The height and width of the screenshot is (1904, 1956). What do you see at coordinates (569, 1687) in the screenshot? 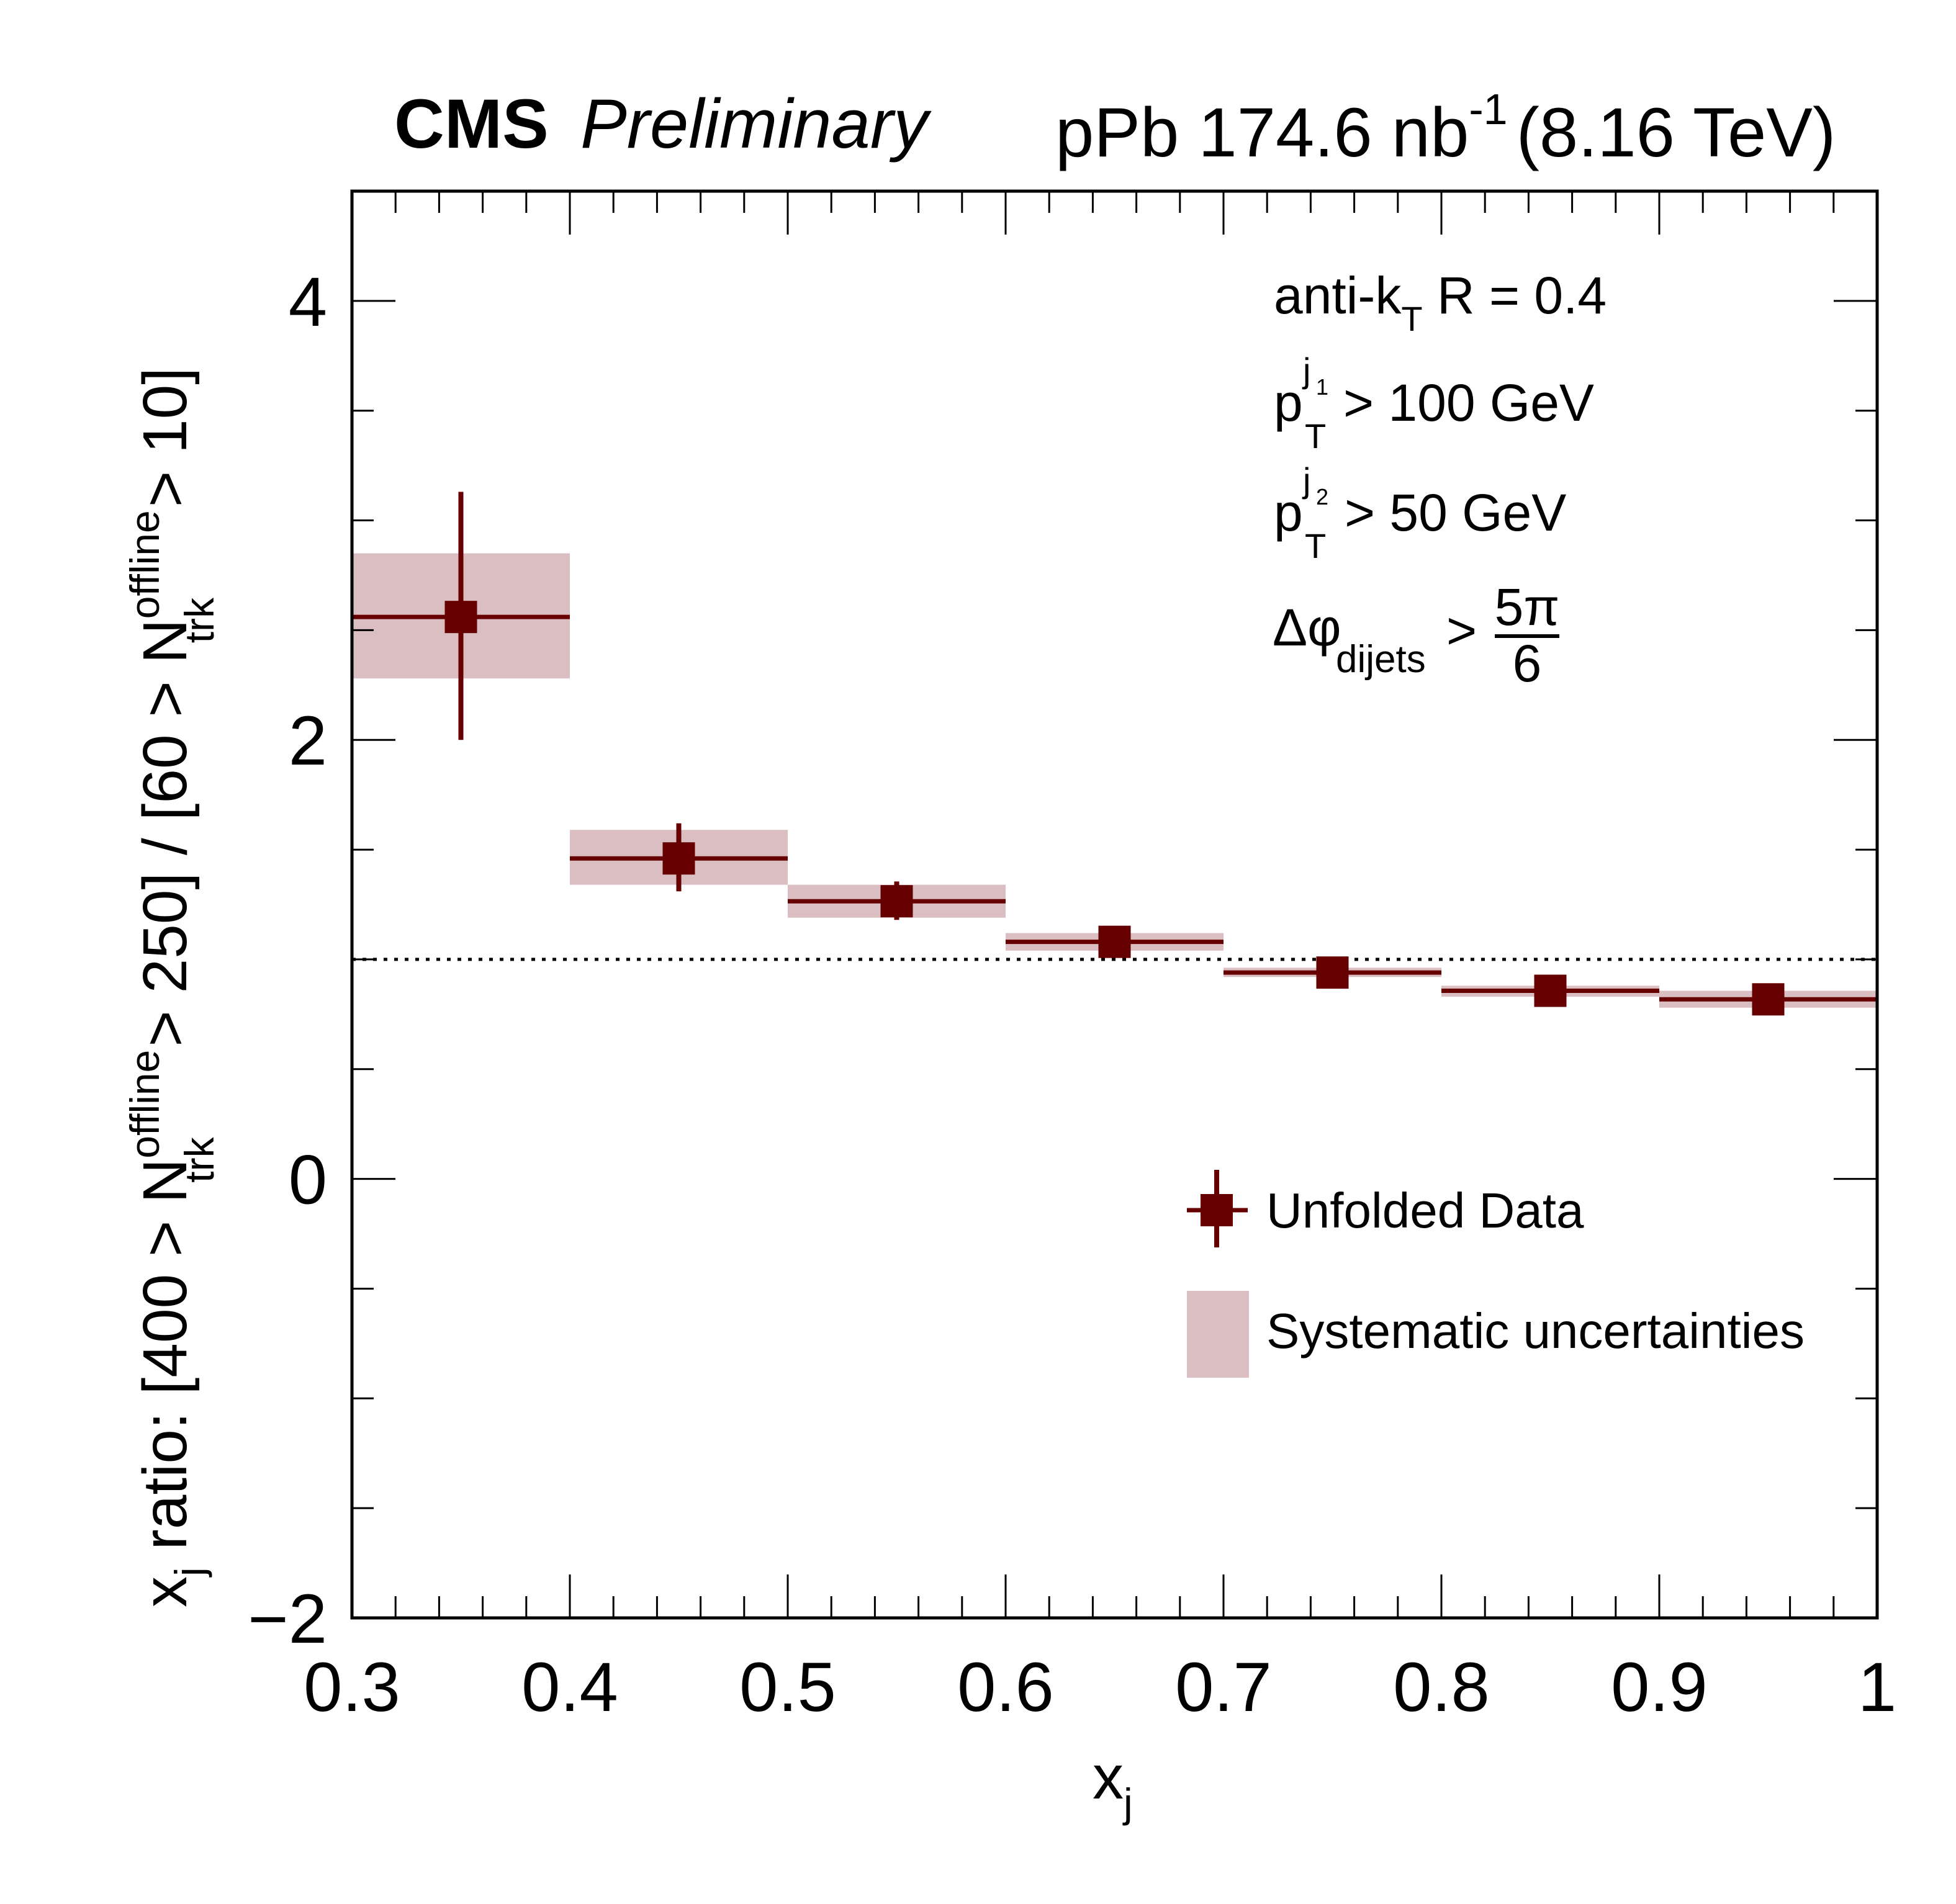
I see `x-tick-label: 0.4` at bounding box center [569, 1687].